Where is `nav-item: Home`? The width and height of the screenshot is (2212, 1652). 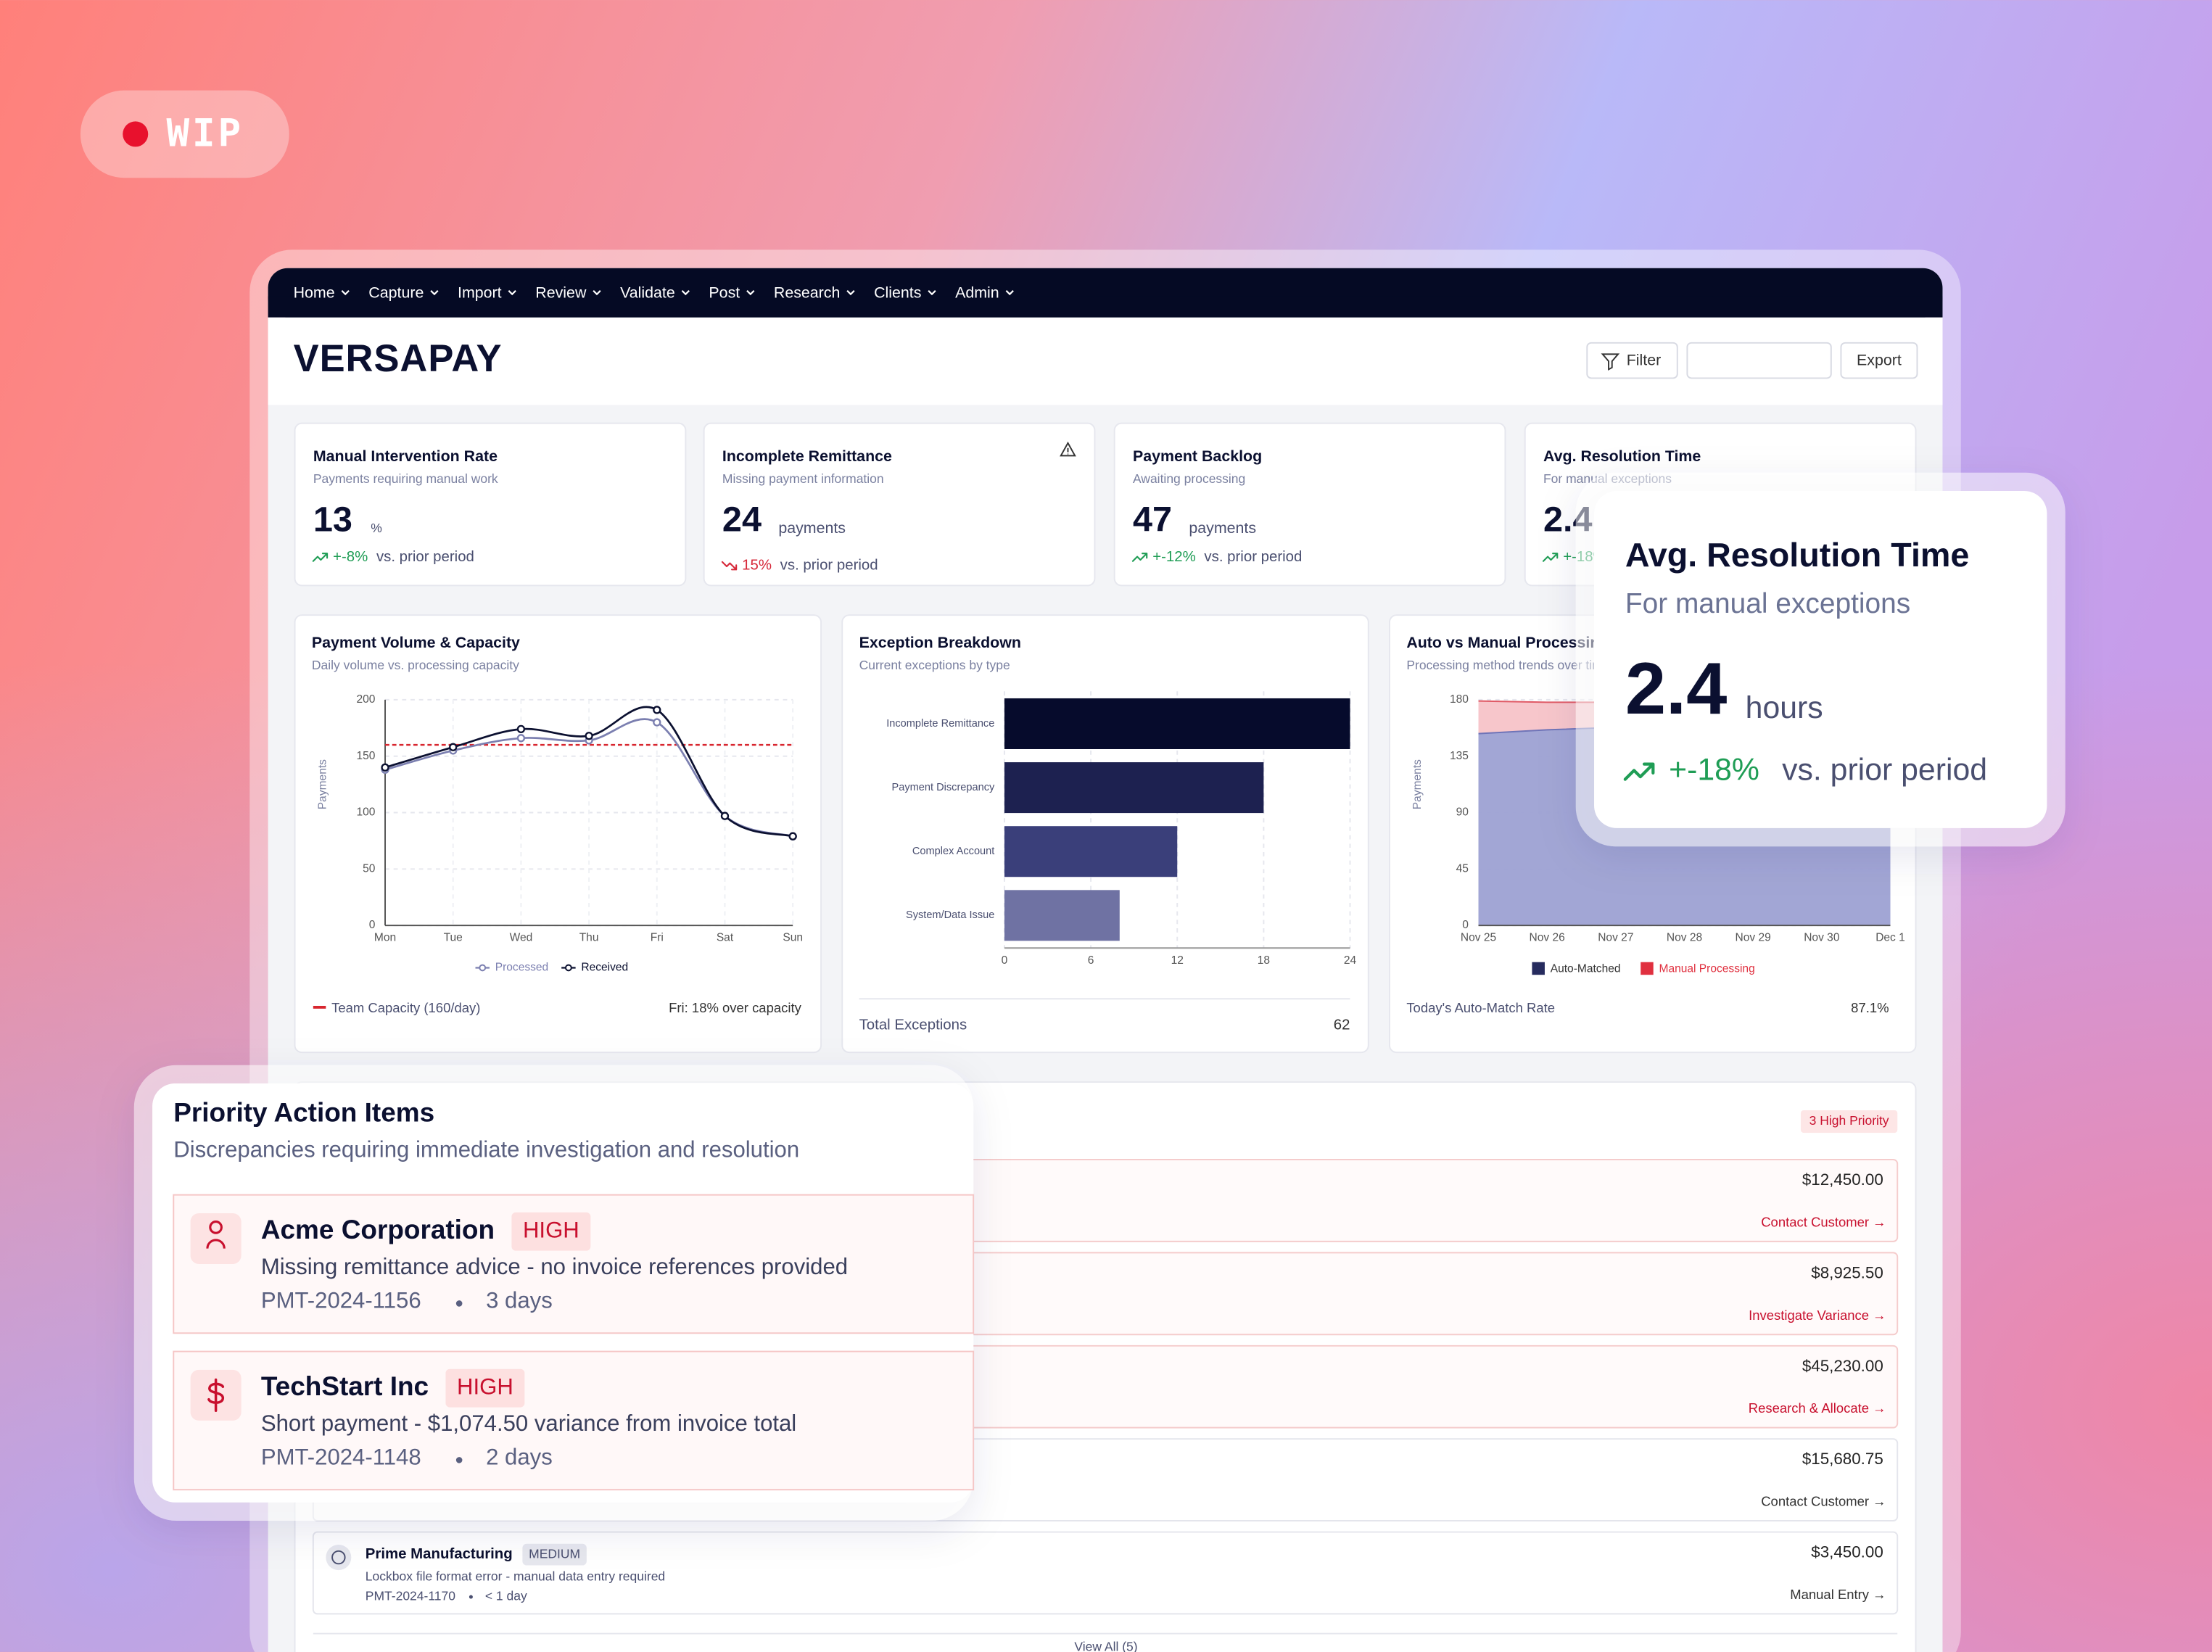
nav-item: Home is located at coordinates (314, 292).